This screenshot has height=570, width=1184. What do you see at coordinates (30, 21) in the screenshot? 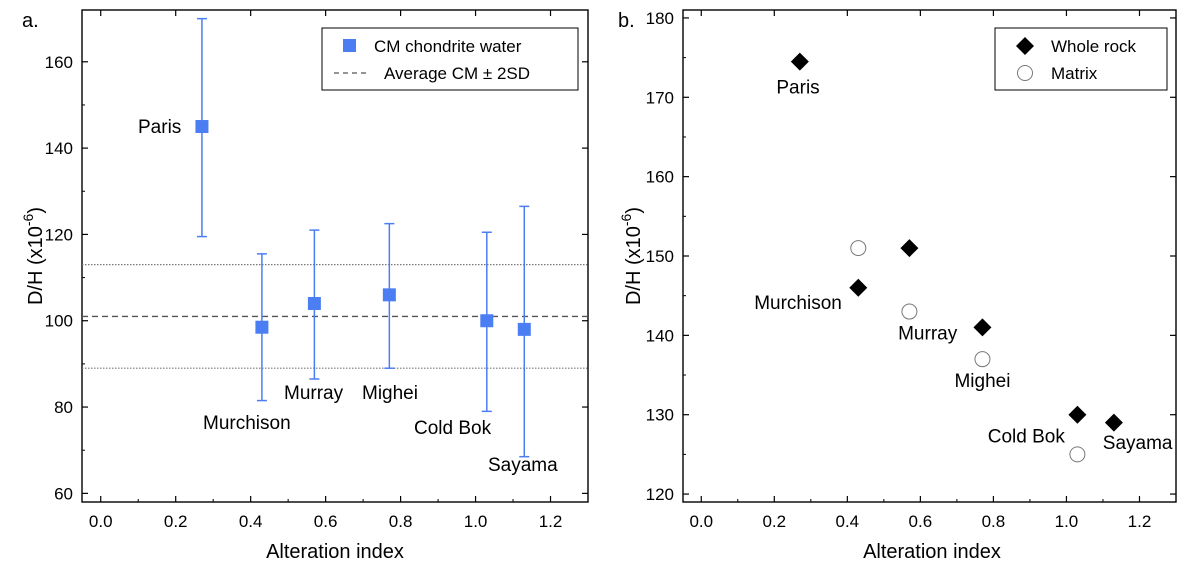
I see `panel-a-label: a.` at bounding box center [30, 21].